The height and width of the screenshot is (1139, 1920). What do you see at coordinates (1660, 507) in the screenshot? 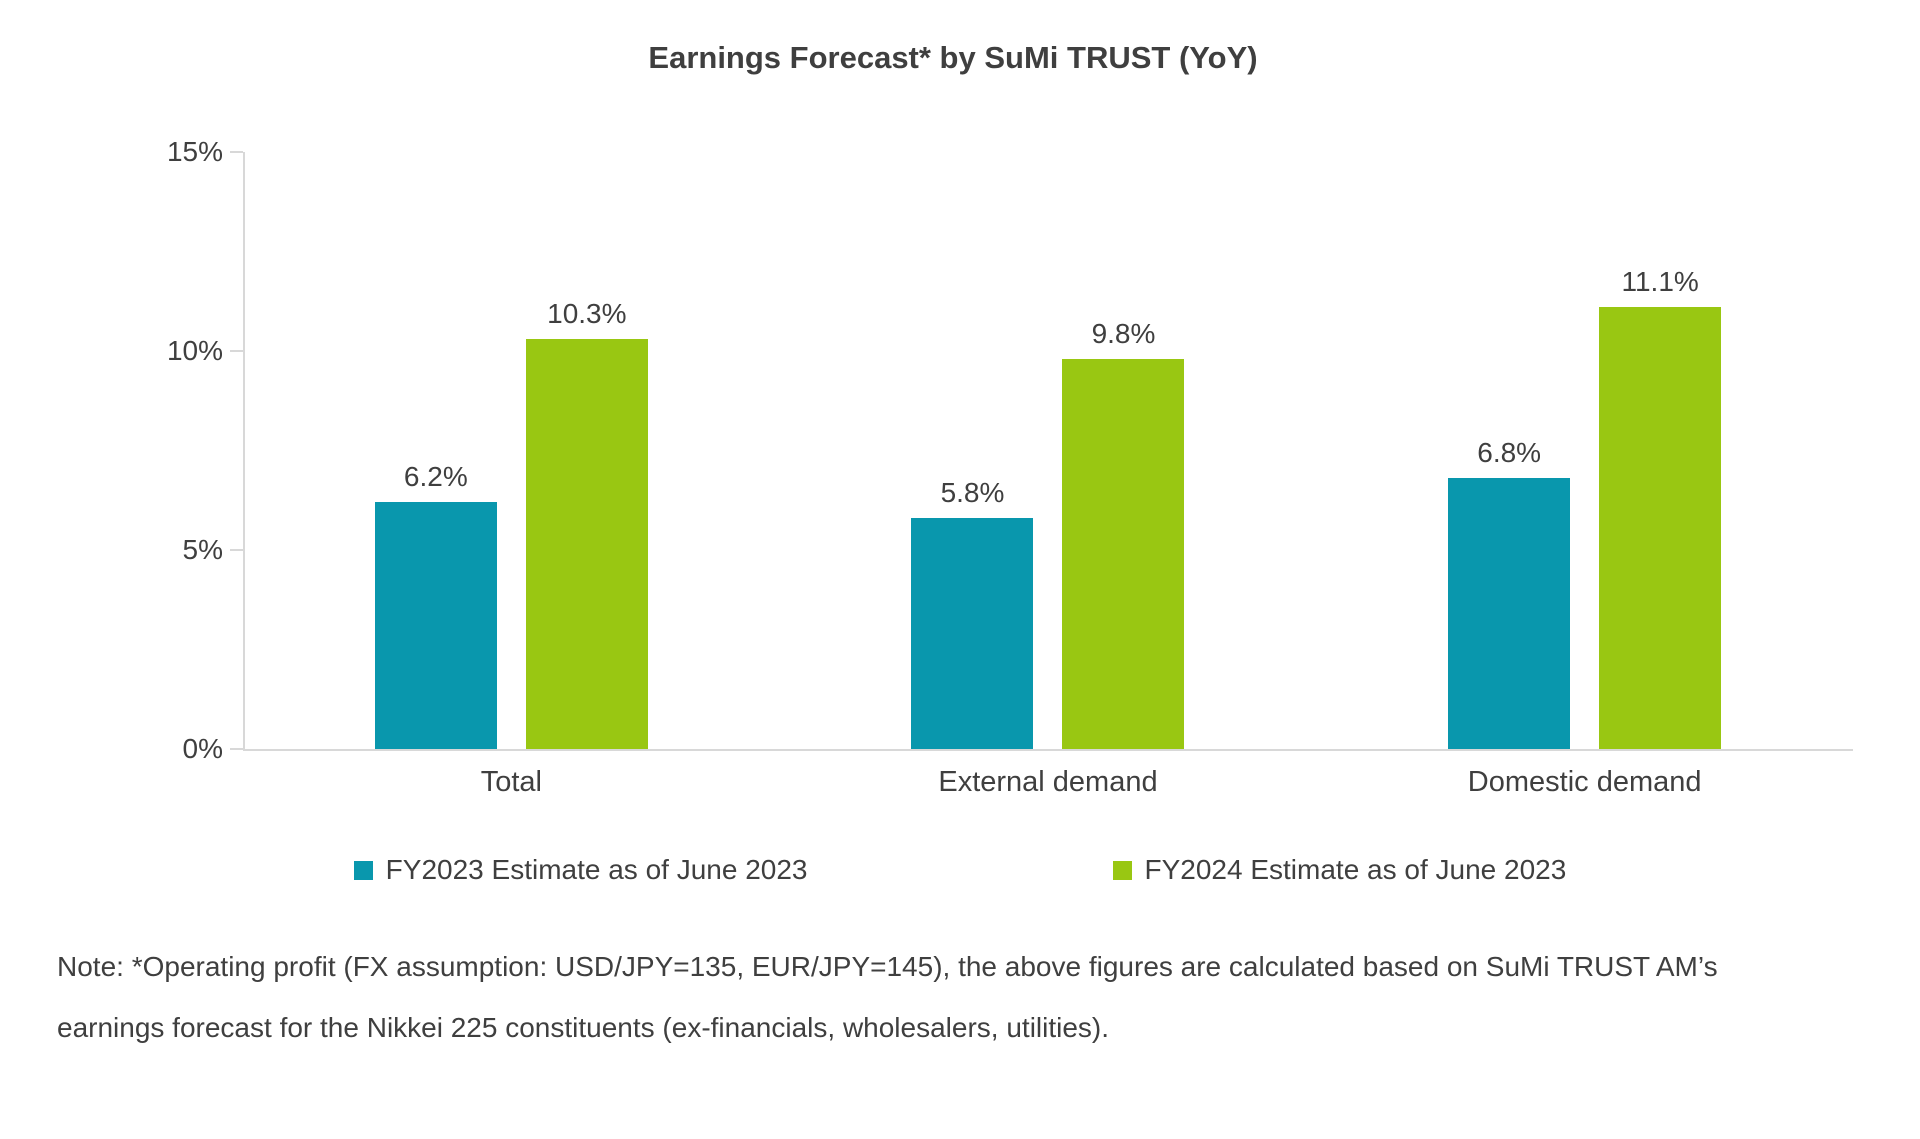
I see `bar-fy2024-domestic-demand: 11.1%` at bounding box center [1660, 507].